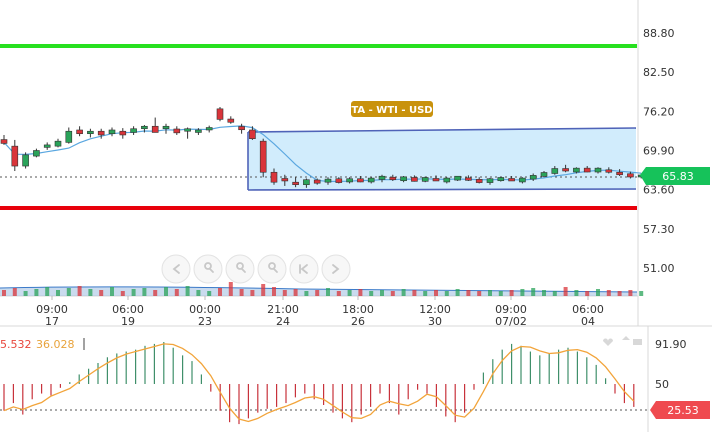 The image size is (712, 436). What do you see at coordinates (205, 321) in the screenshot?
I see `date-tick-label: 23` at bounding box center [205, 321].